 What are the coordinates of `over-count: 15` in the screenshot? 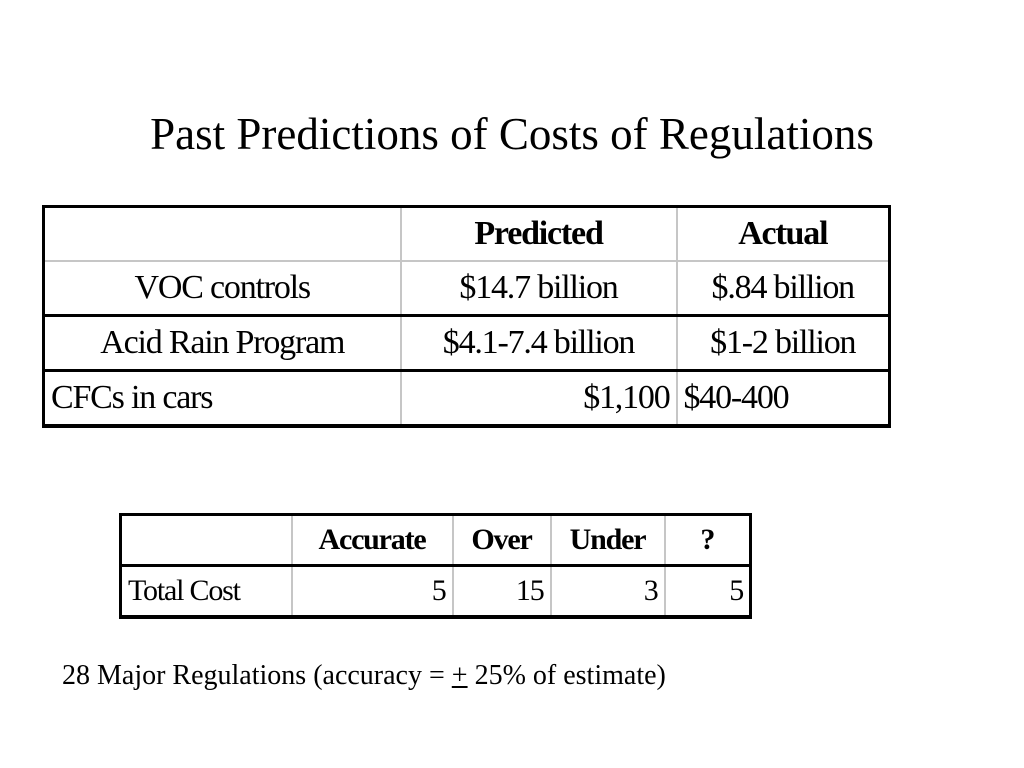 It's located at (501, 591).